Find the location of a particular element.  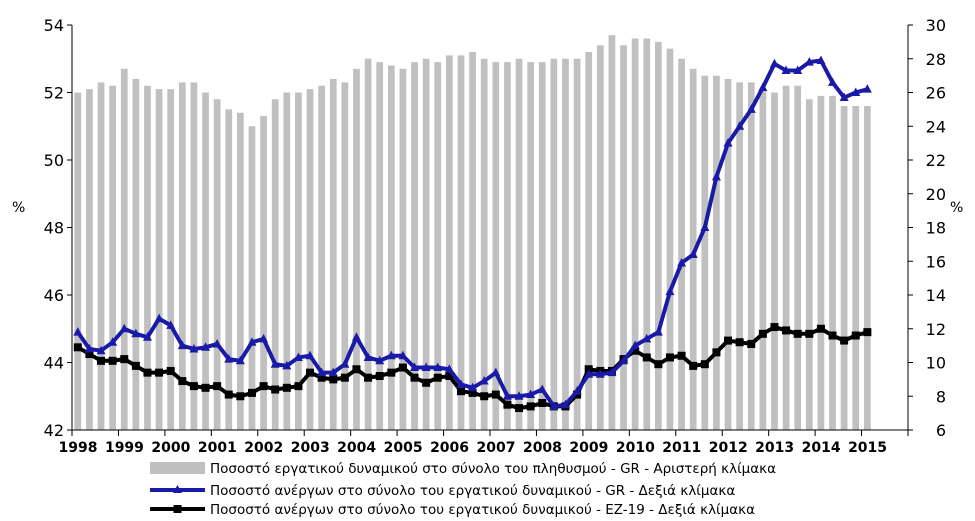

x-tick-label: 2014 is located at coordinates (821, 448).